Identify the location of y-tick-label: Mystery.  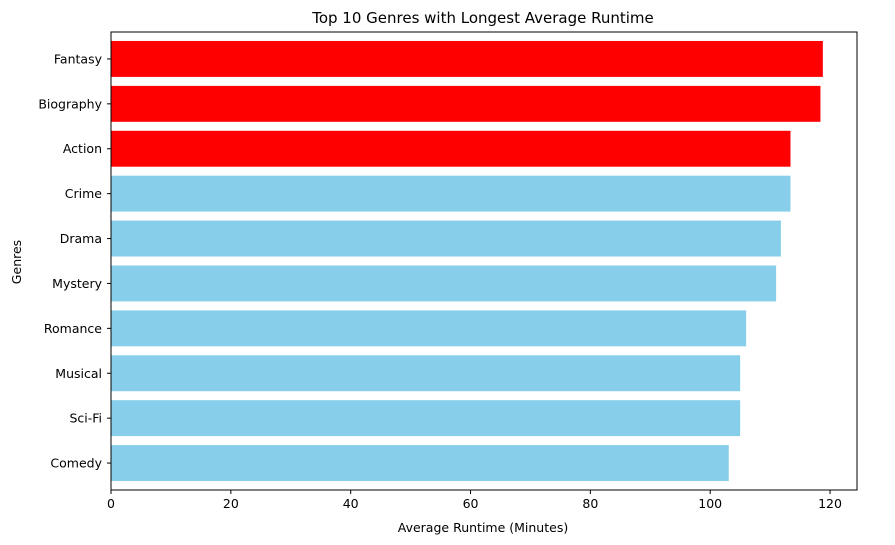
(77, 283).